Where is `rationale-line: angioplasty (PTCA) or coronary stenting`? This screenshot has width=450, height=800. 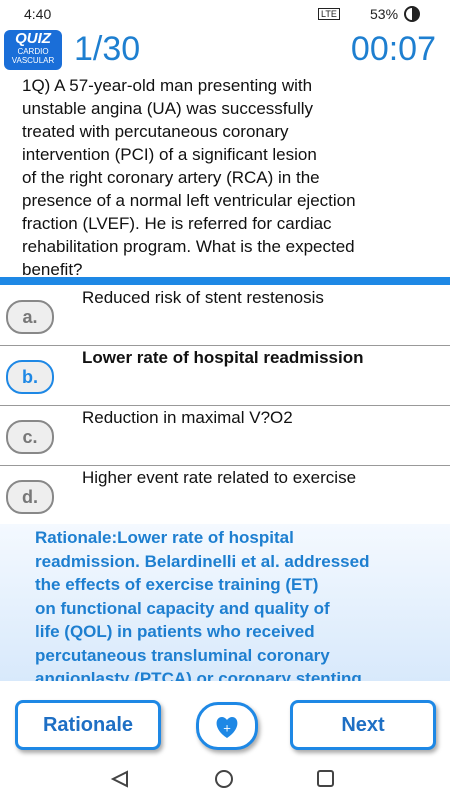 rationale-line: angioplasty (PTCA) or coronary stenting is located at coordinates (198, 675).